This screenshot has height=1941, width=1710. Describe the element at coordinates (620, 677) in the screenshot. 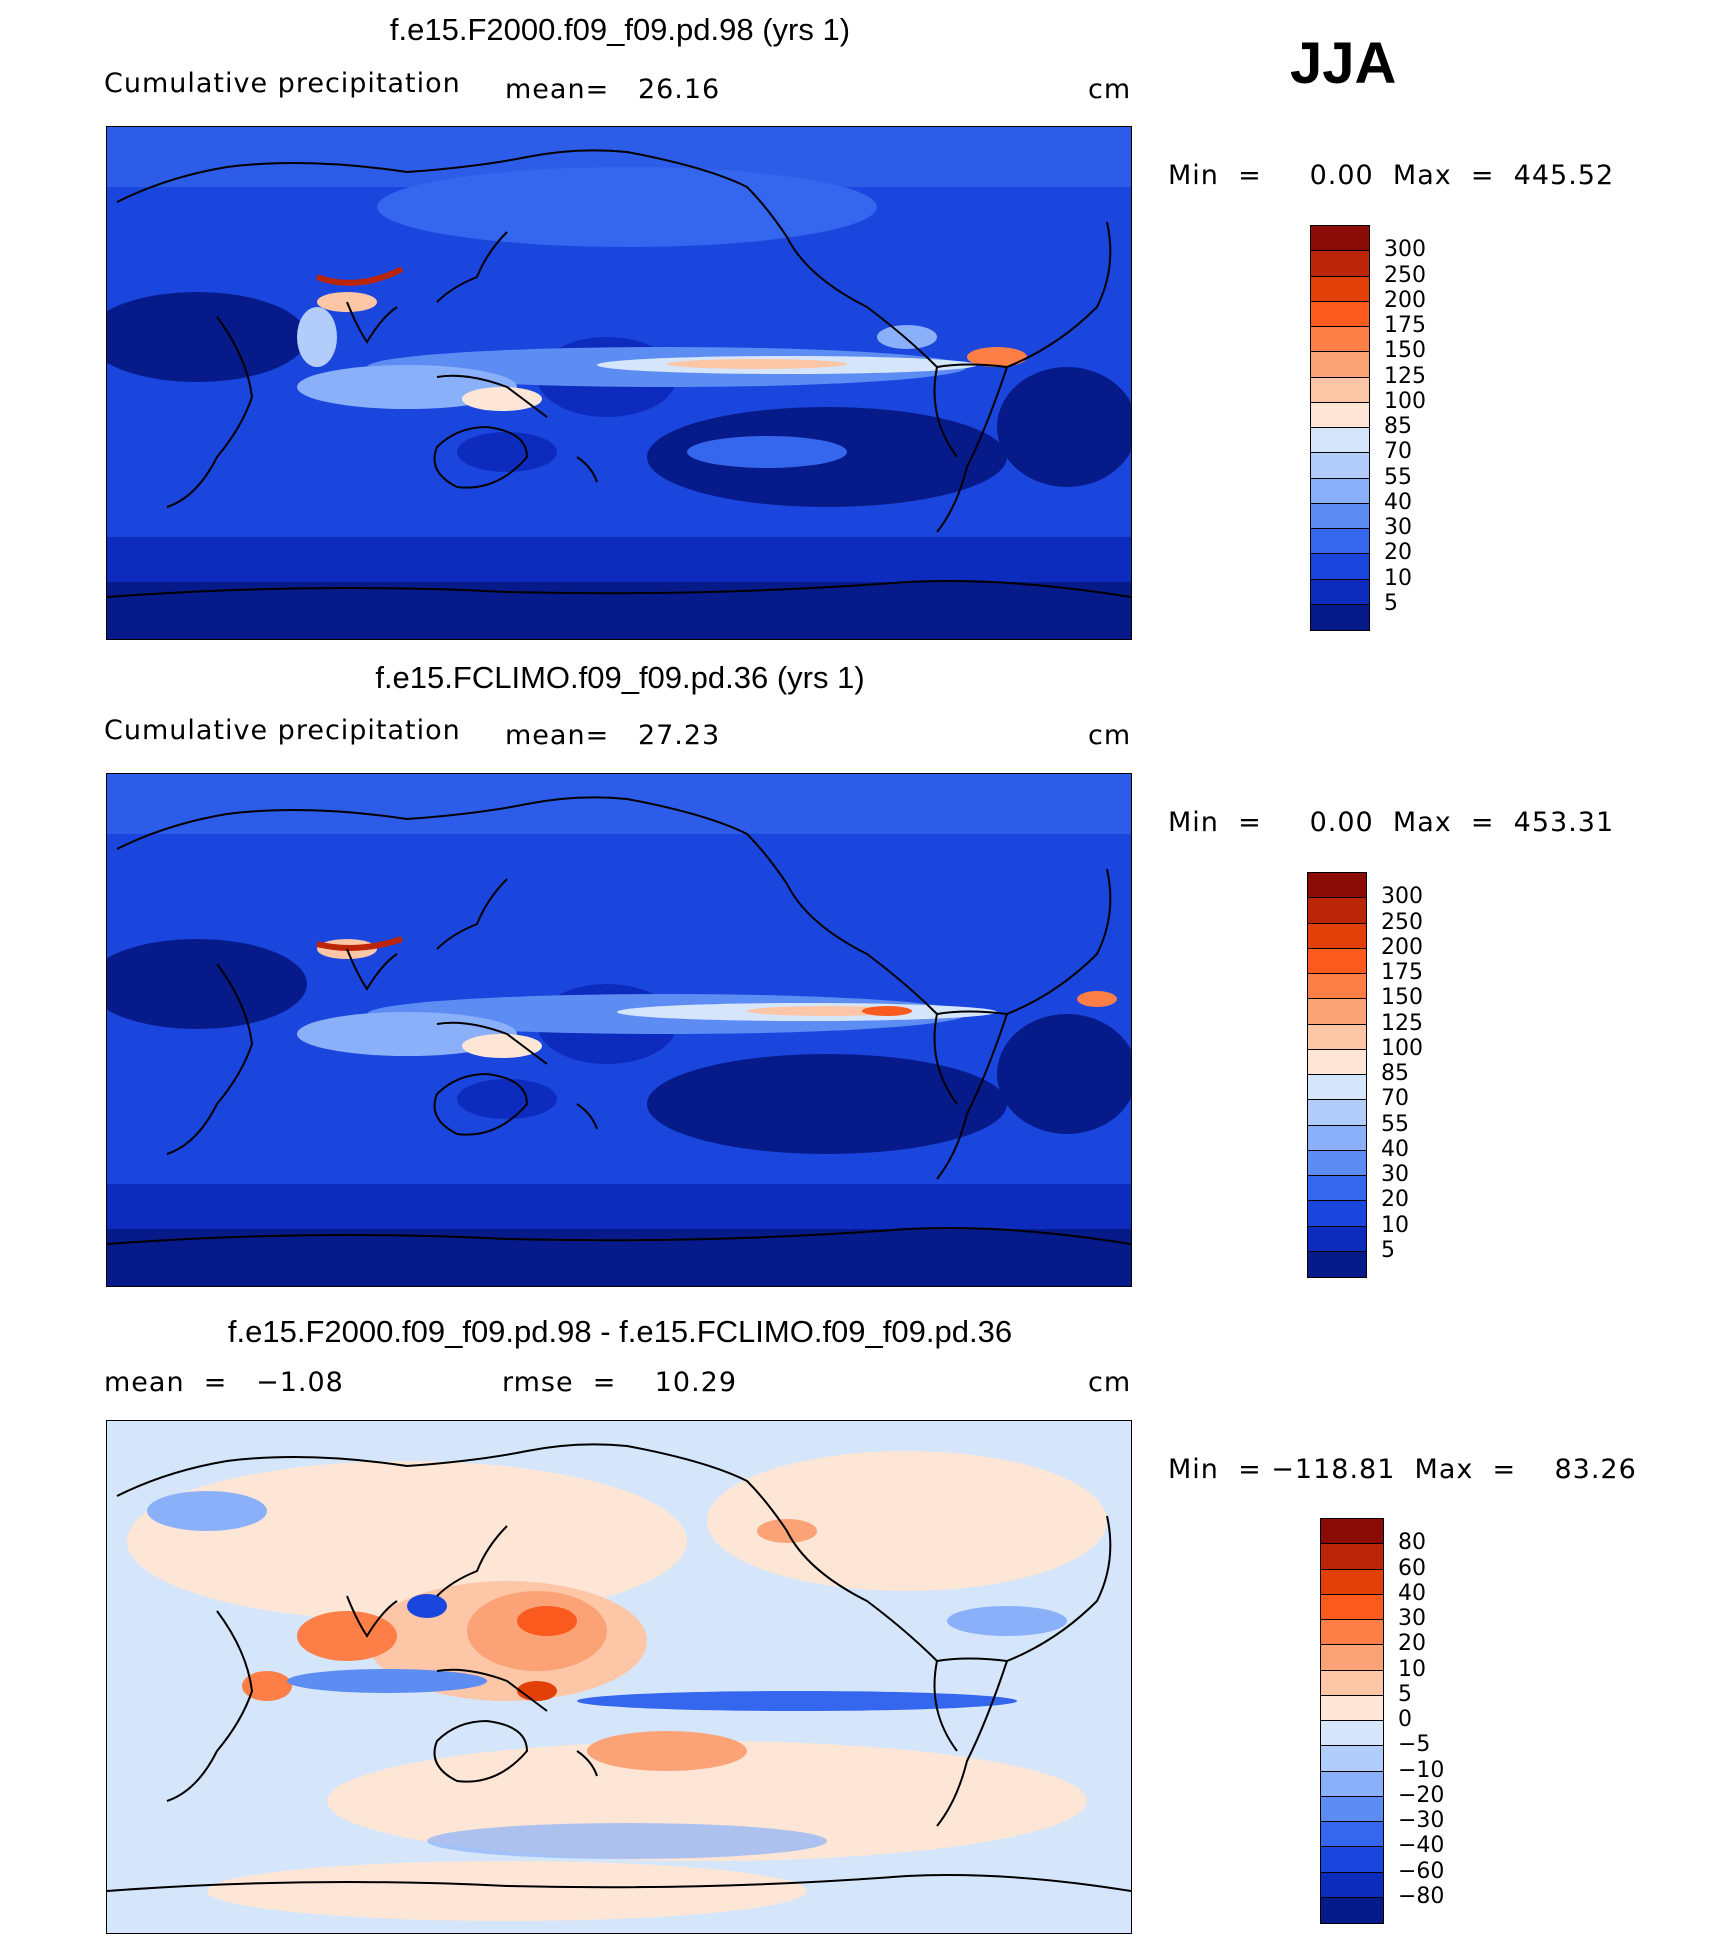

I see `panel2-title: f.e15.FCLIMO.f09_f09.pd.36 (yrs 1)` at that location.